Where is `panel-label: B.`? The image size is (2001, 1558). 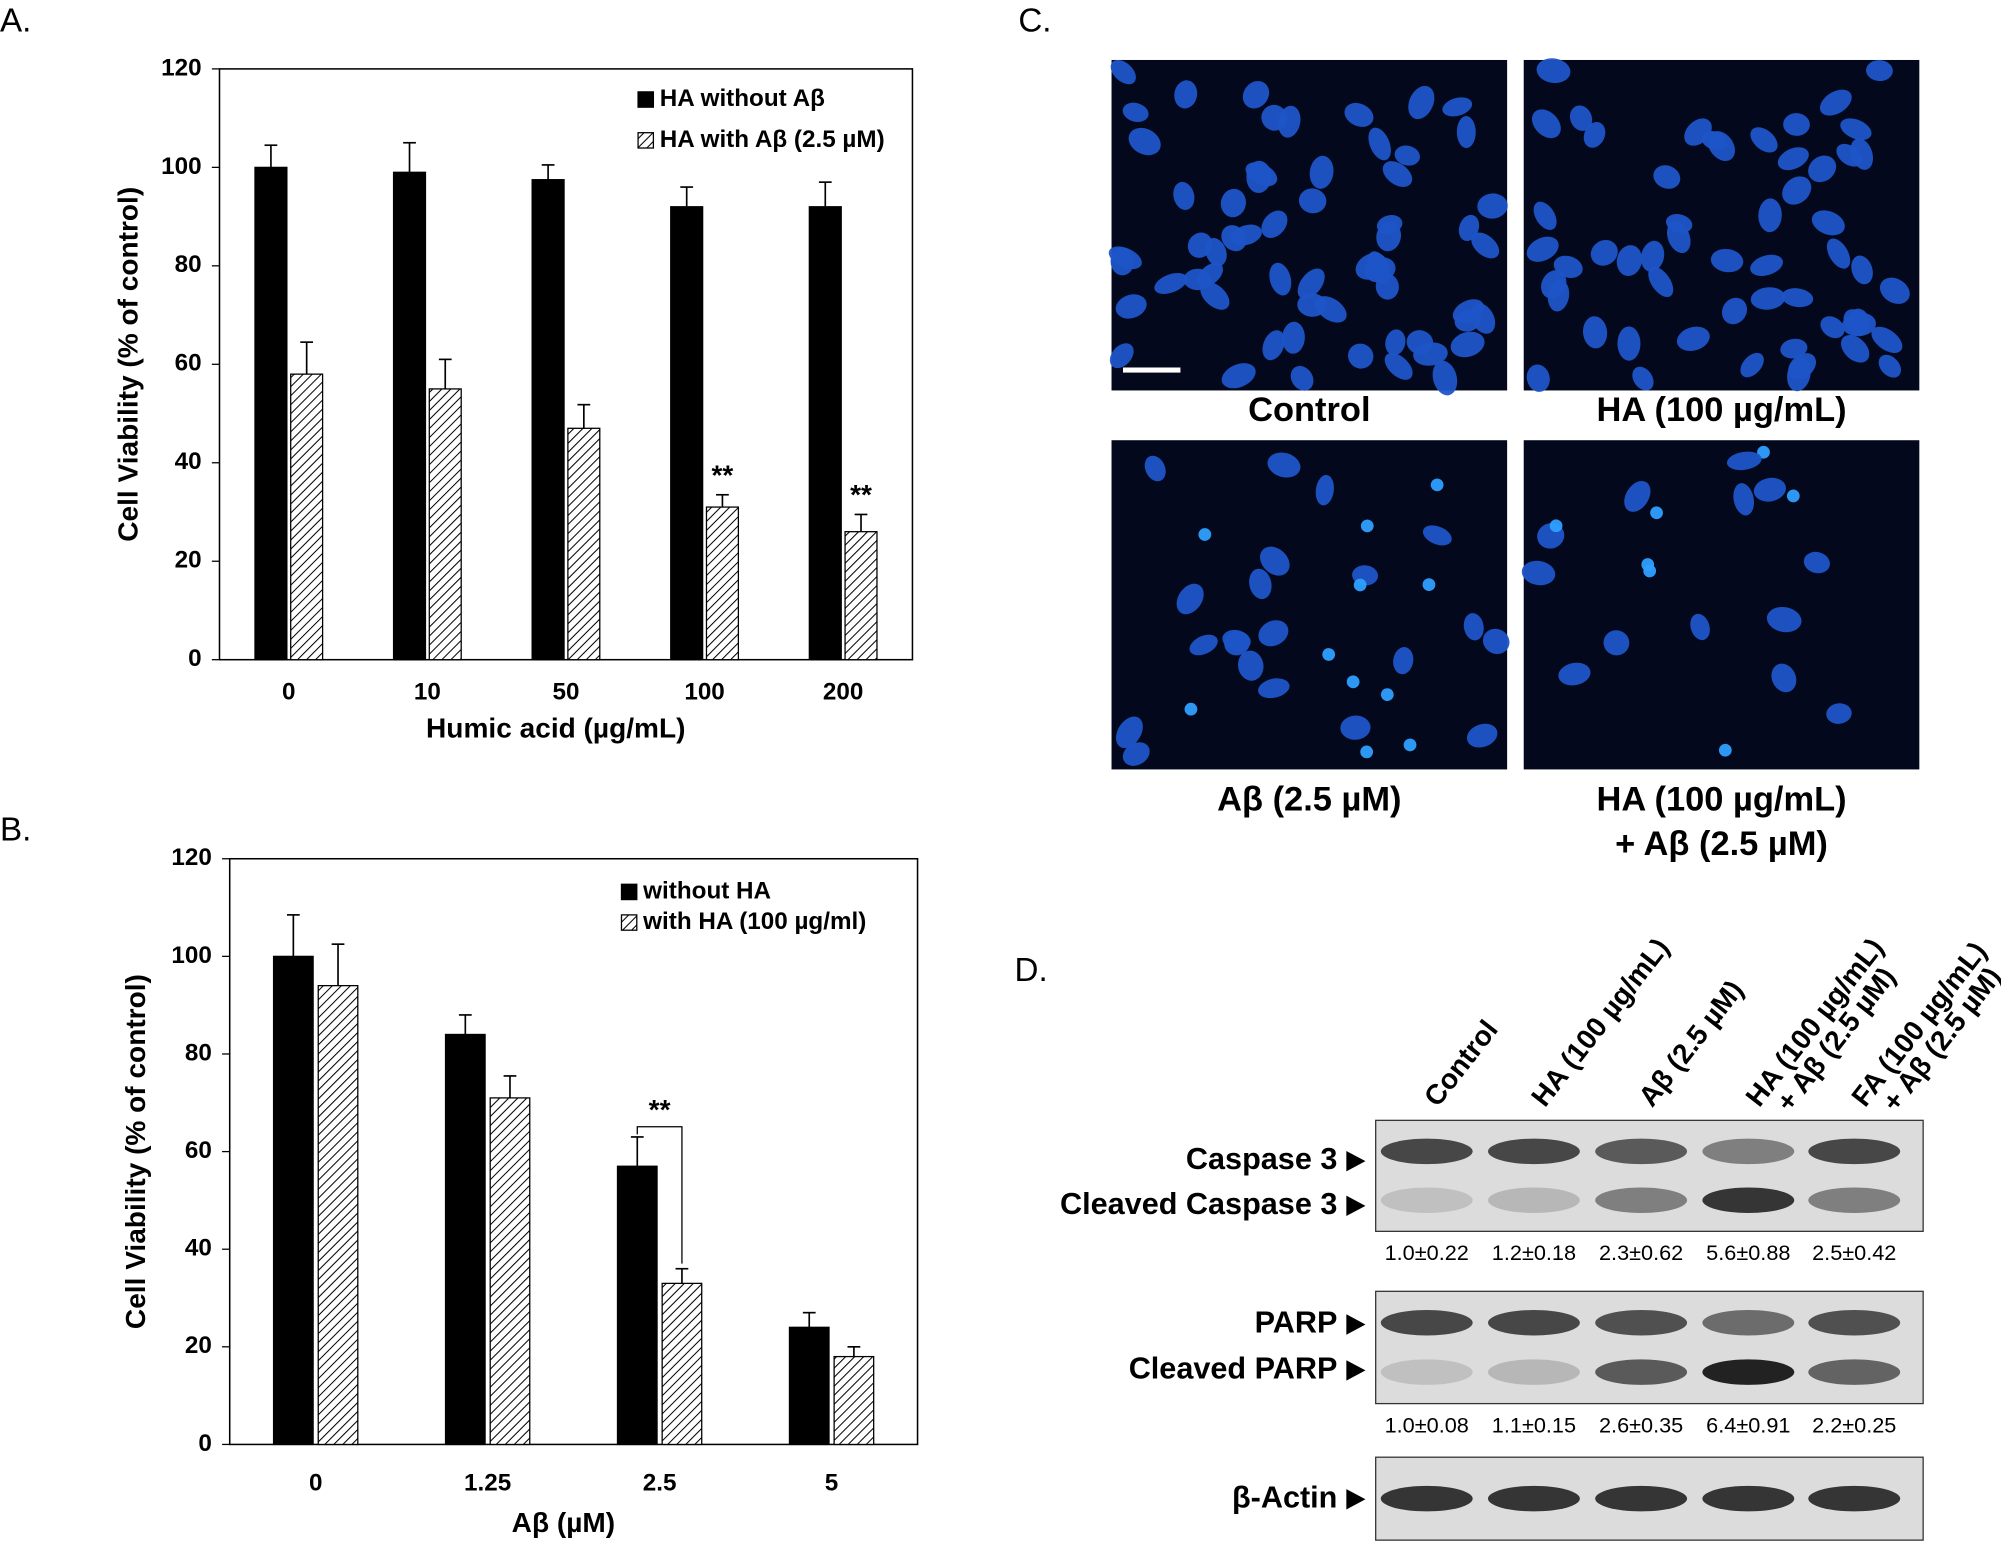
panel-label: B. is located at coordinates (15, 830).